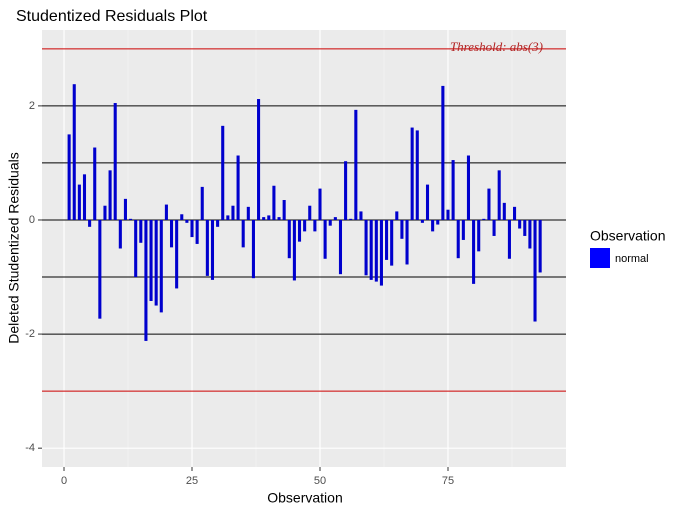 This screenshot has height=512, width=683. I want to click on x-tick-label: 75, so click(448, 481).